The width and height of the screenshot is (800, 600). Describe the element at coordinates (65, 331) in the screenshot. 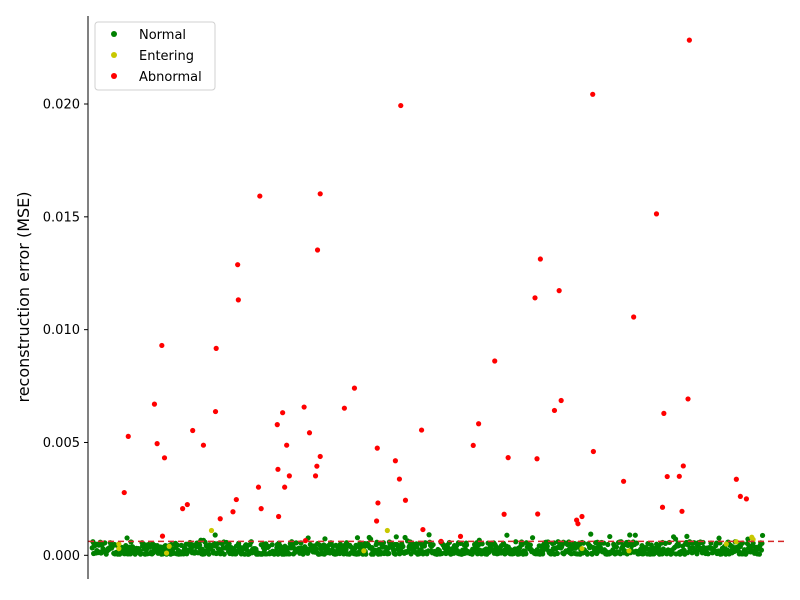

I see `y-axis-ticks: 0.000 0.005 0.010 0.015 0.020` at that location.